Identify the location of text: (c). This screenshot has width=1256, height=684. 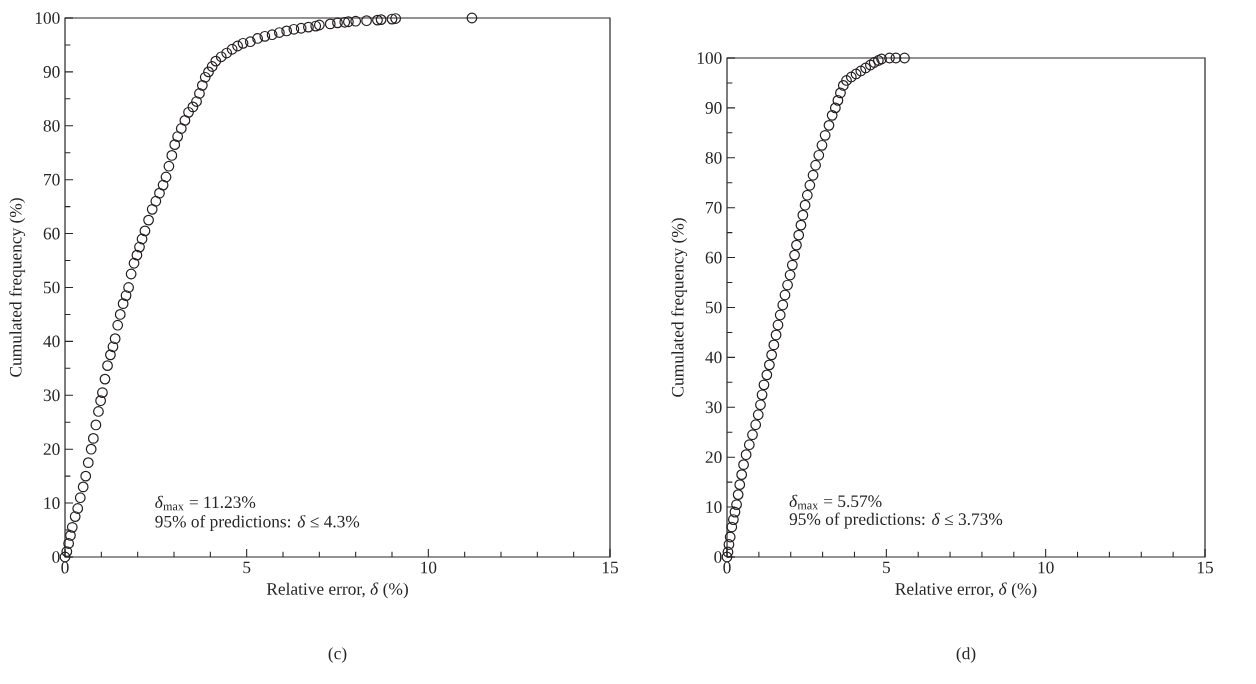
(337, 655).